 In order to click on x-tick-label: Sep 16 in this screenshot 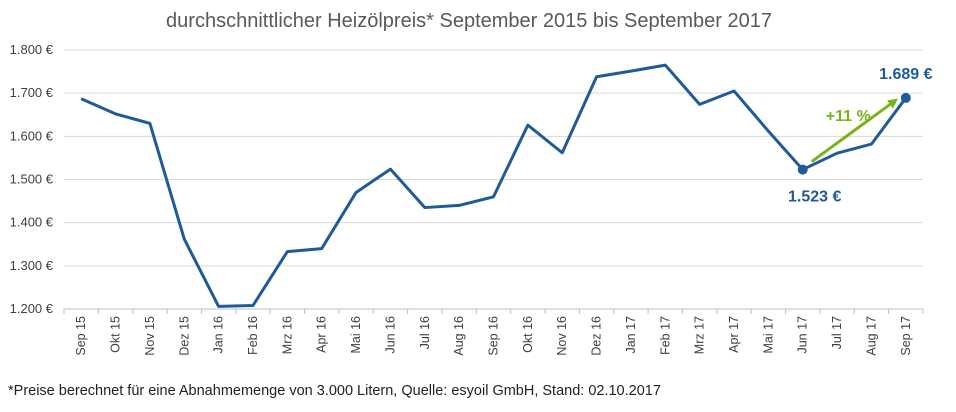, I will do `click(494, 336)`.